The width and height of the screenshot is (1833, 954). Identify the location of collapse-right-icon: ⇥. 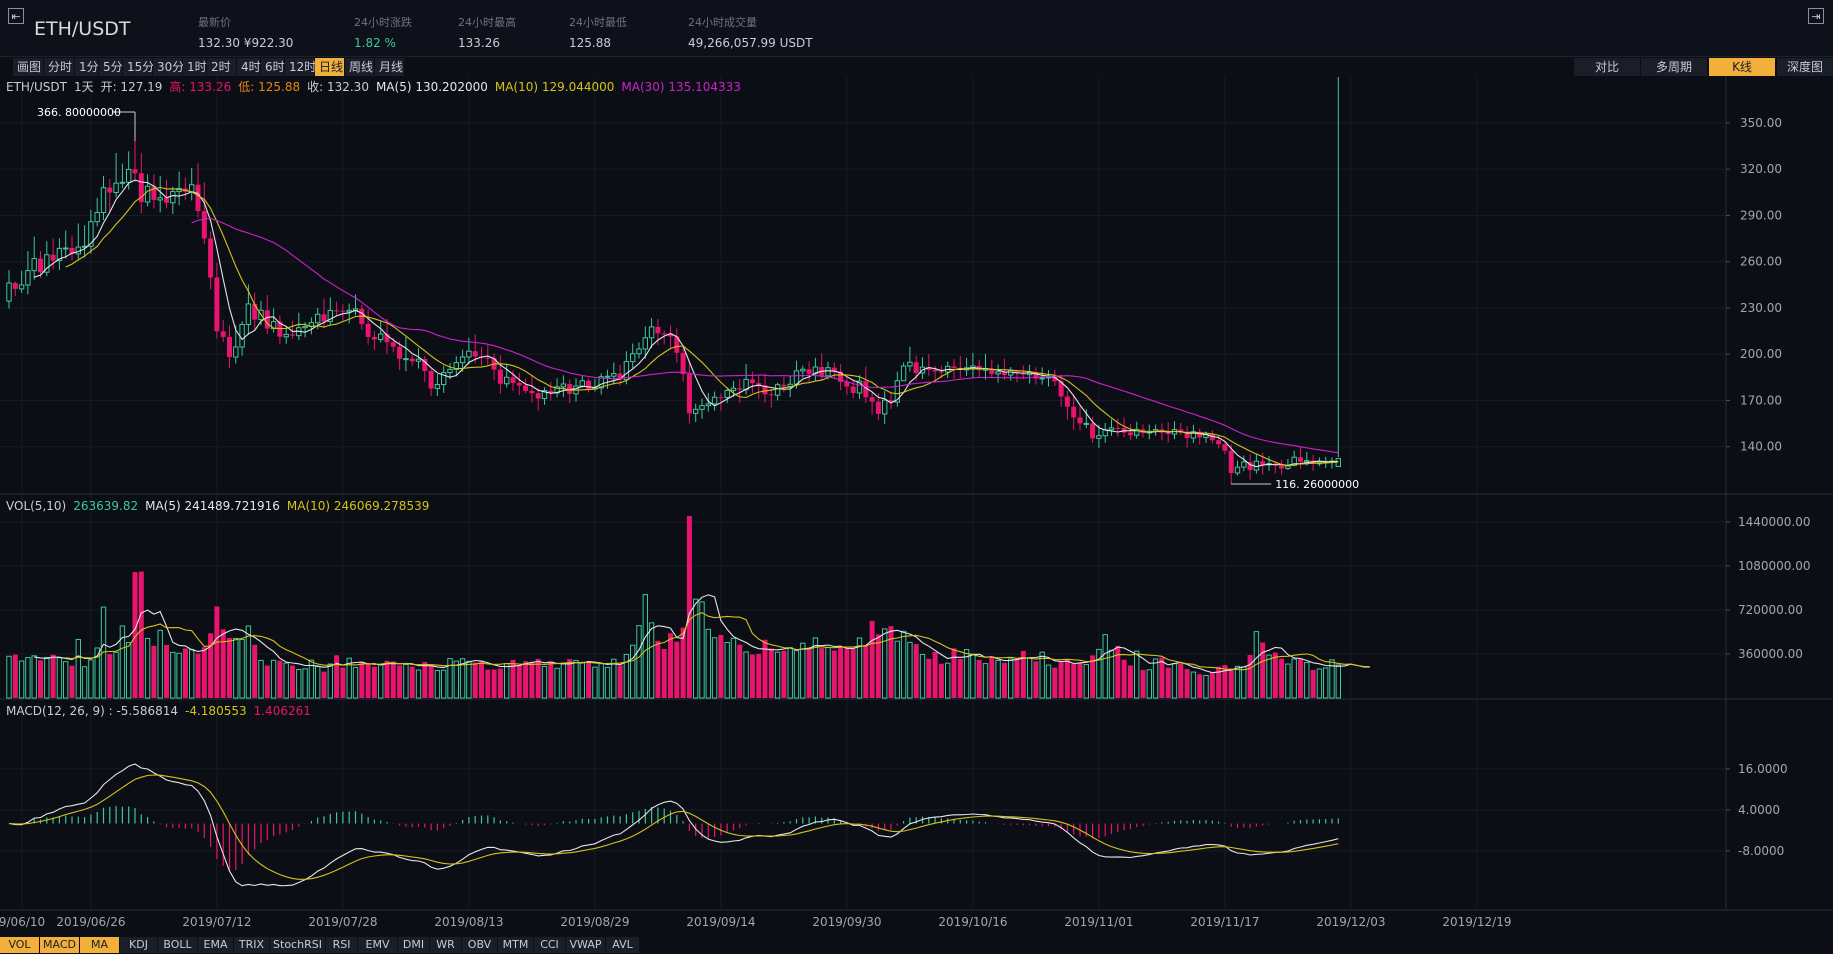
(1816, 16).